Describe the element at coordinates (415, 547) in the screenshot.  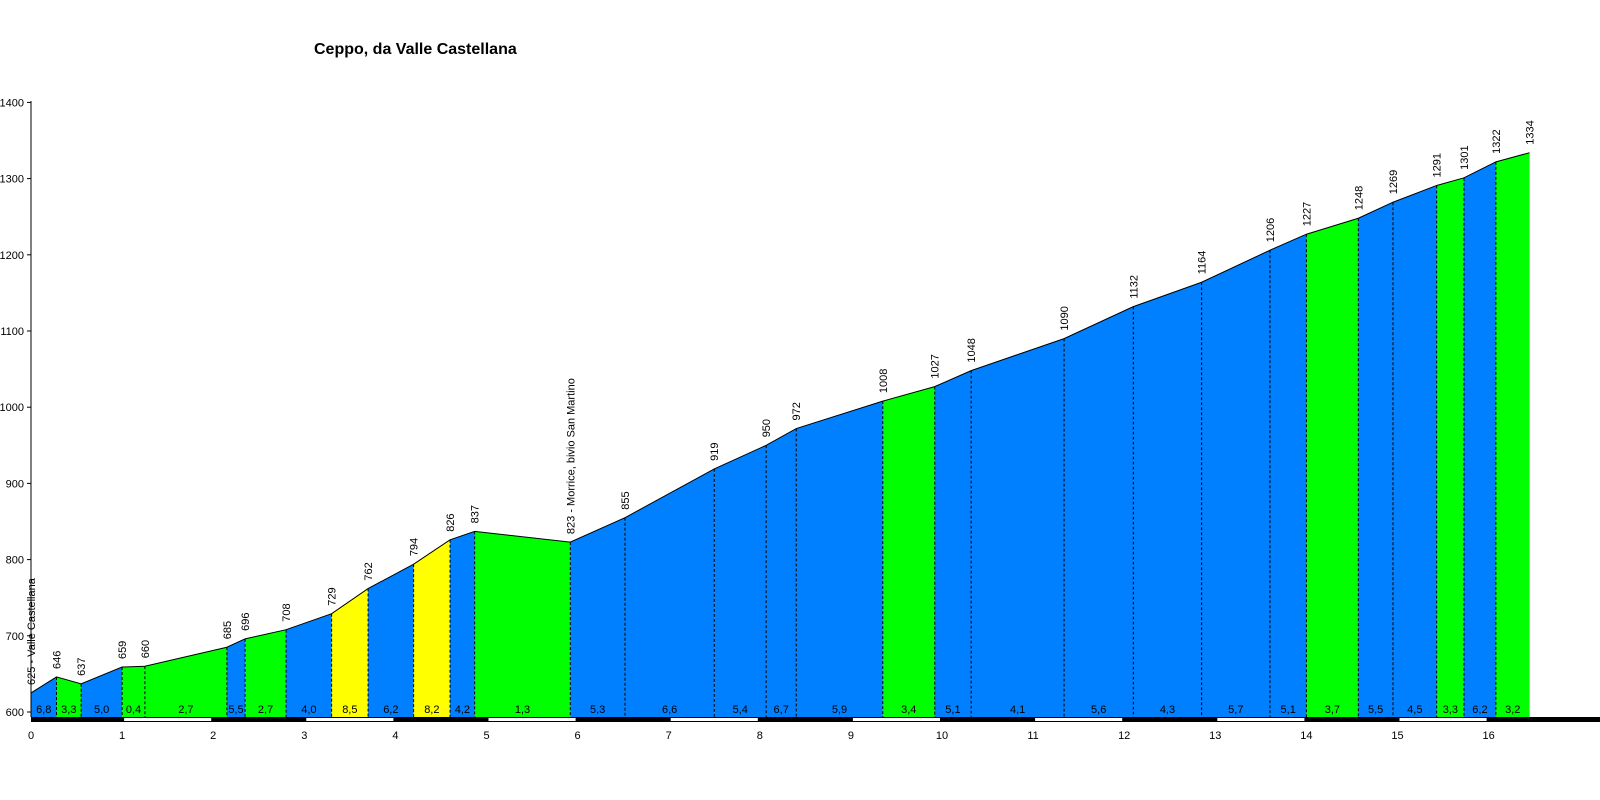
I see `altitude-label: 794` at that location.